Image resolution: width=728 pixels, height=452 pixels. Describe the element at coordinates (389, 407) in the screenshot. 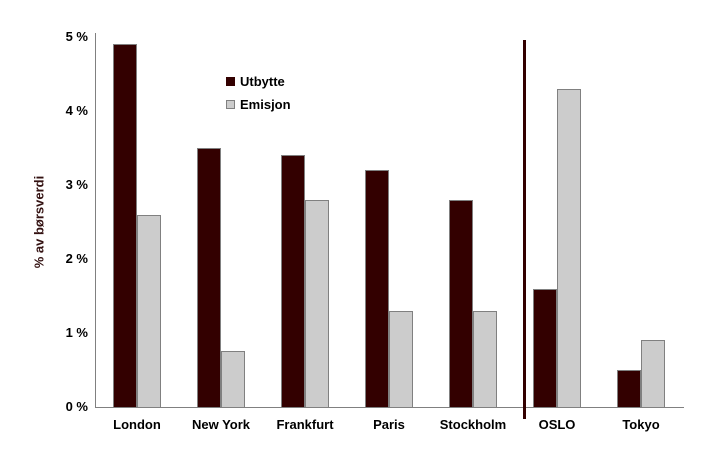

I see `x-axis-line` at that location.